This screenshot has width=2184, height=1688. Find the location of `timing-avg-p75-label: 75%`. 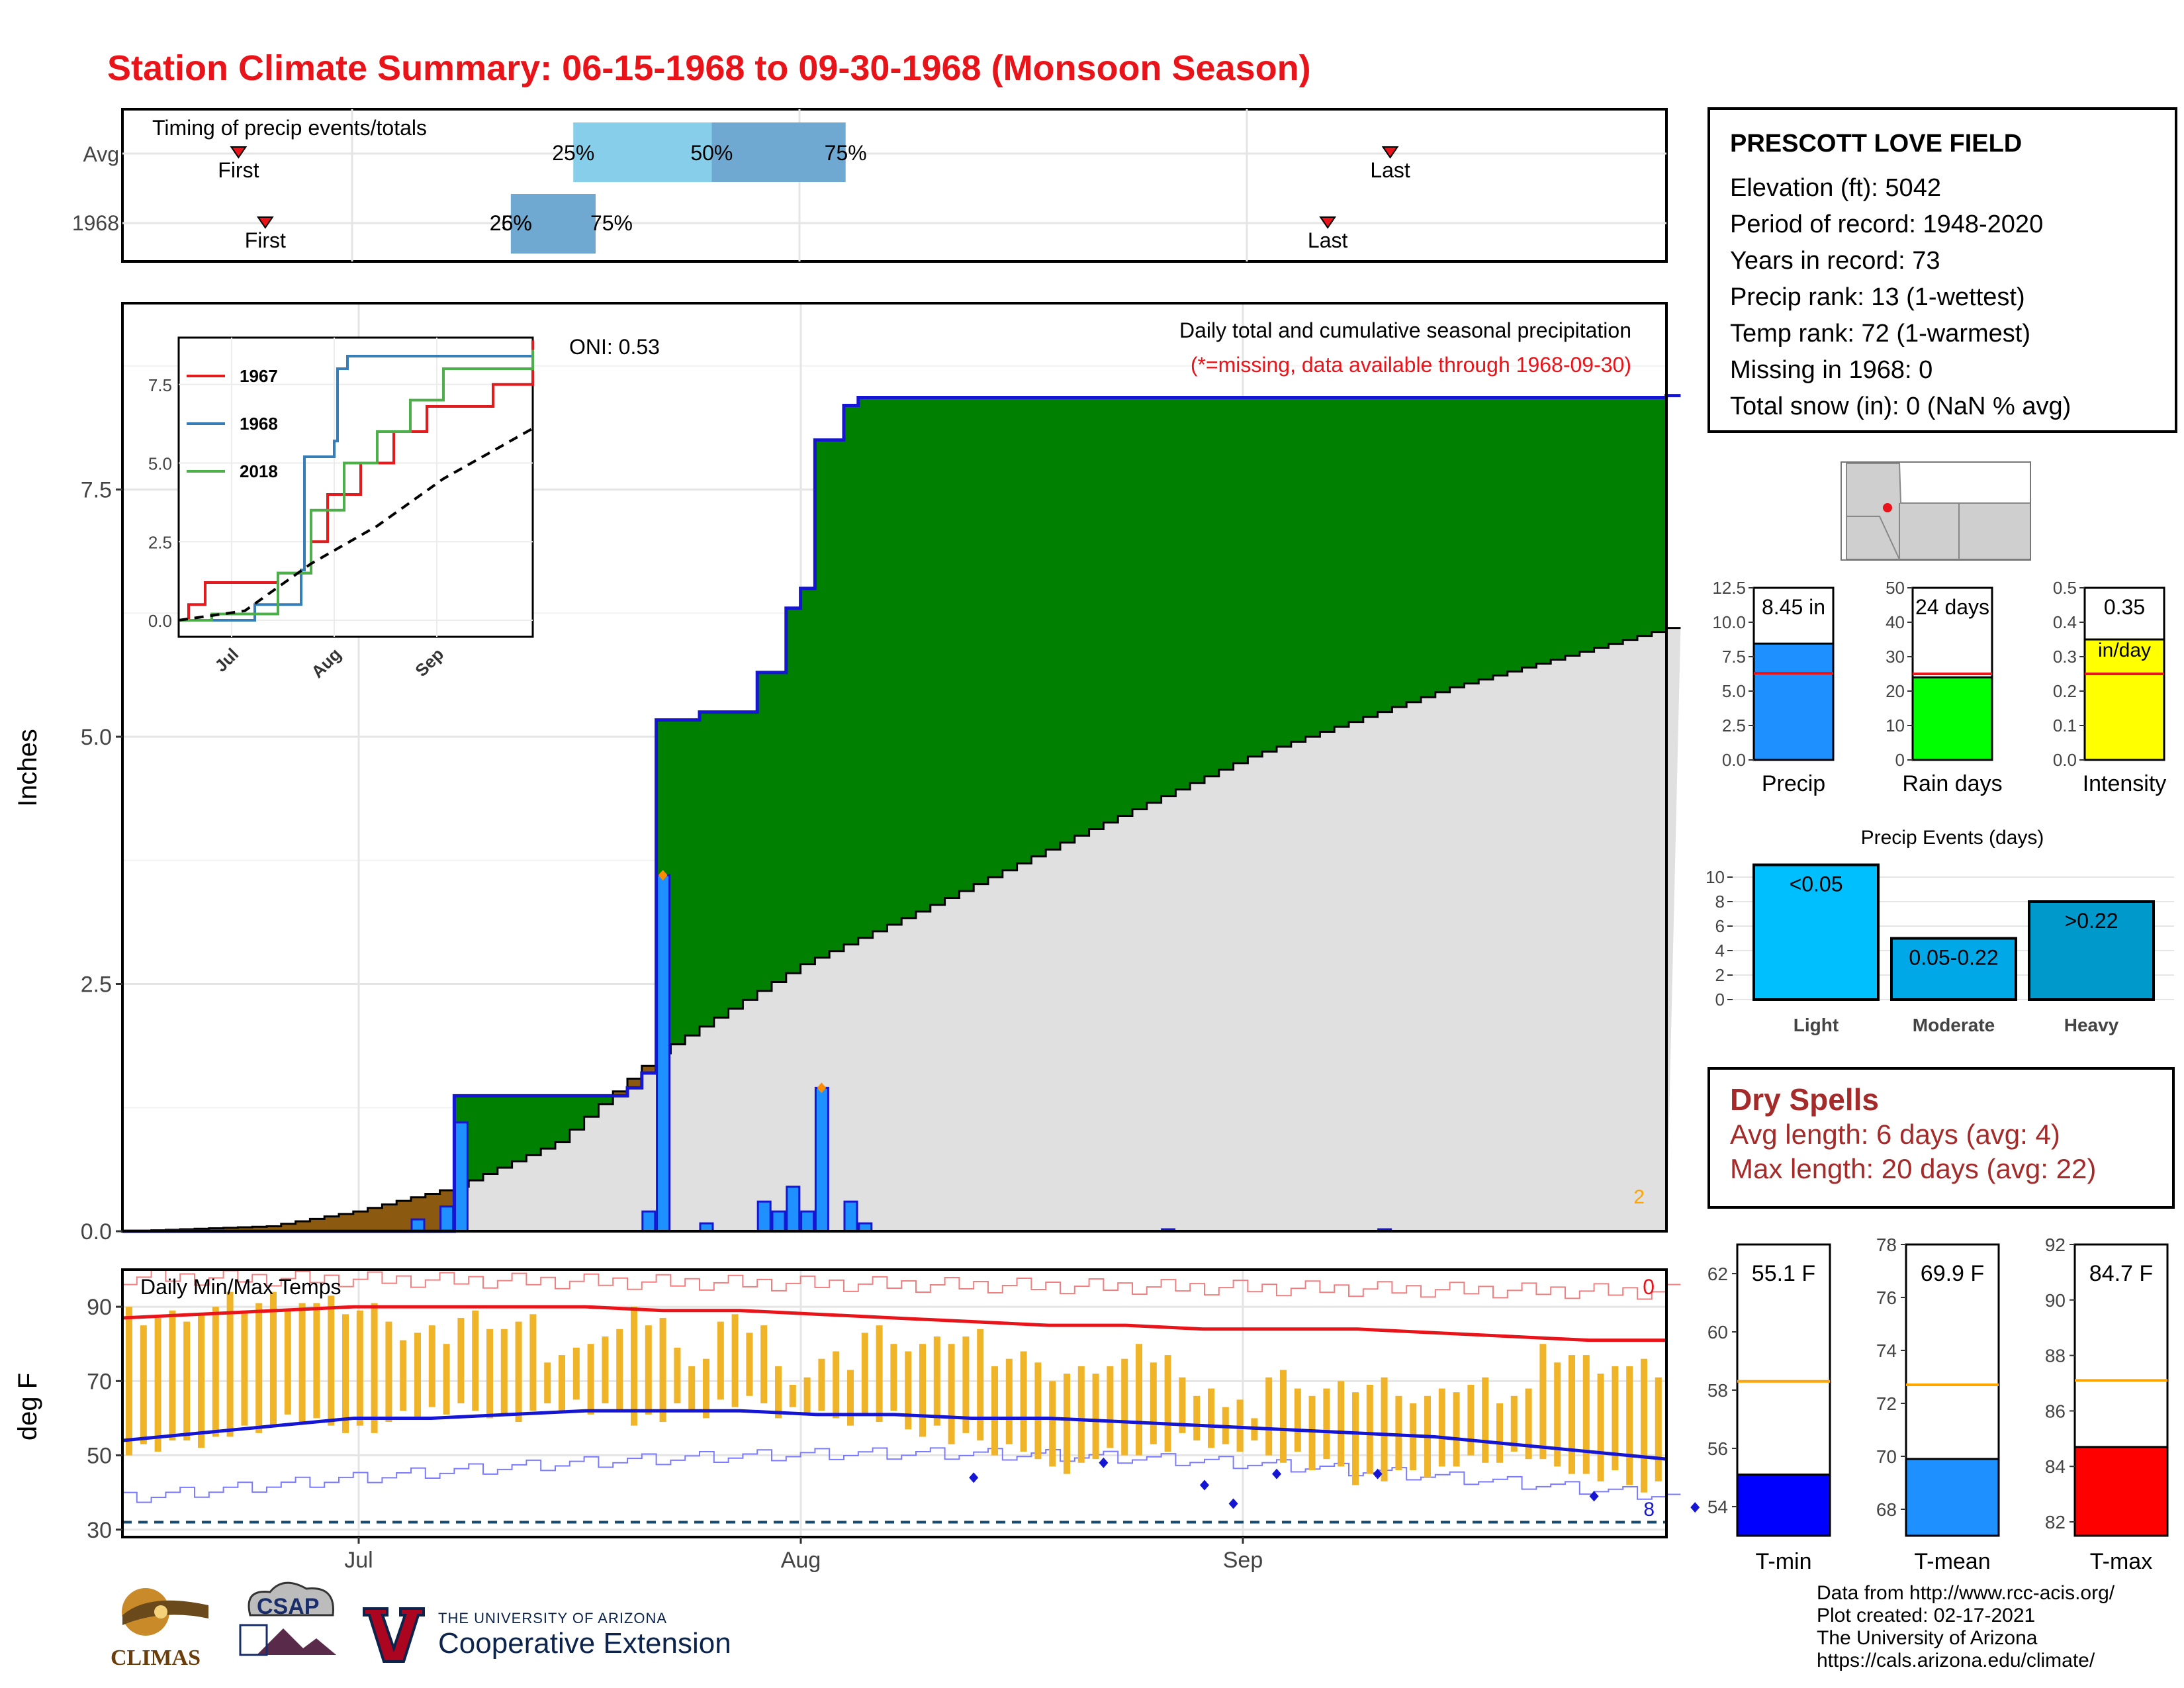

timing-avg-p75-label: 75% is located at coordinates (846, 153).